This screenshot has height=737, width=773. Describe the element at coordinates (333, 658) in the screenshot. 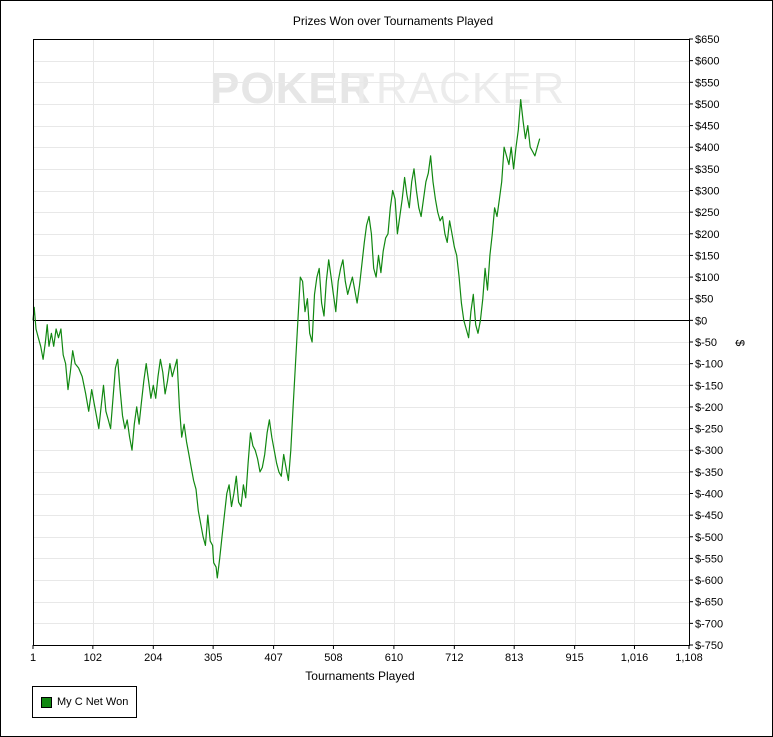

I see `x-tick-label-5: 508` at that location.